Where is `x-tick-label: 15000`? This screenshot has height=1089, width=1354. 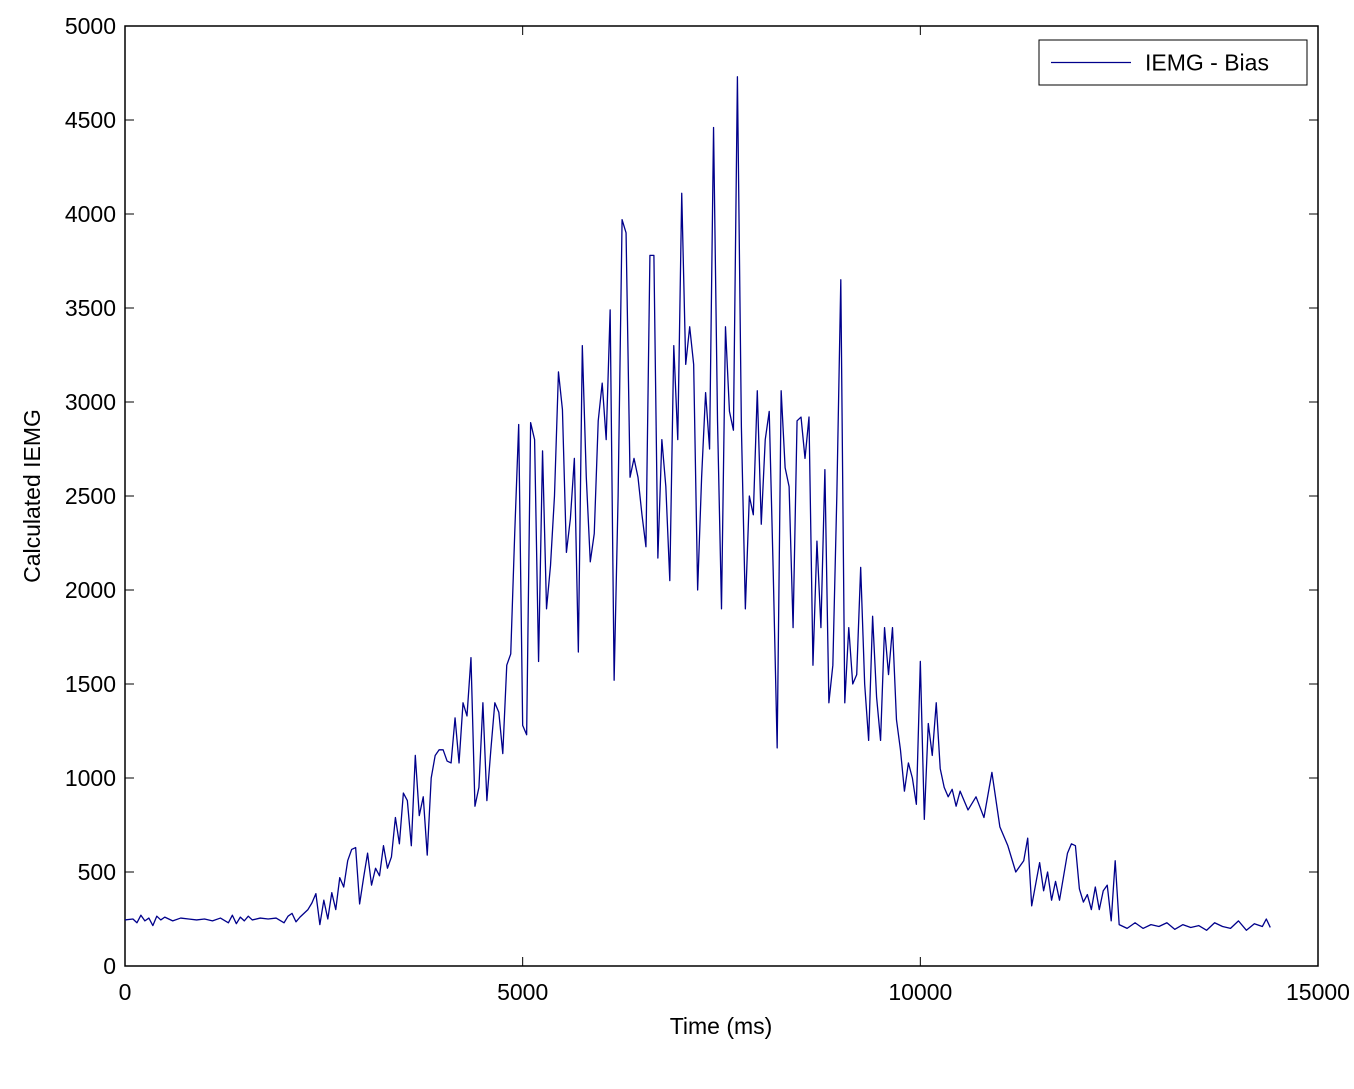
x-tick-label: 15000 is located at coordinates (1318, 992).